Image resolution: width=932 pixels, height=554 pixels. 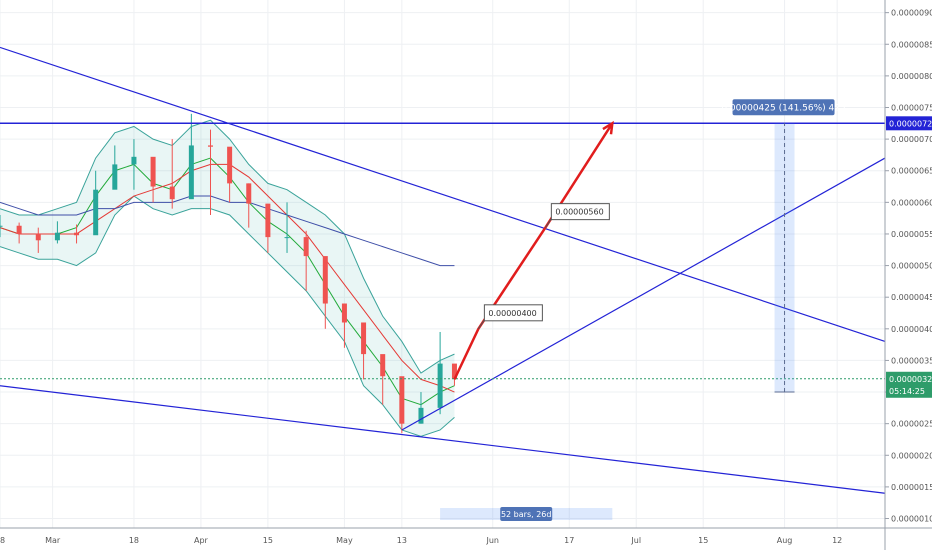 What do you see at coordinates (635, 540) in the screenshot?
I see `time-tick-label: Jul` at bounding box center [635, 540].